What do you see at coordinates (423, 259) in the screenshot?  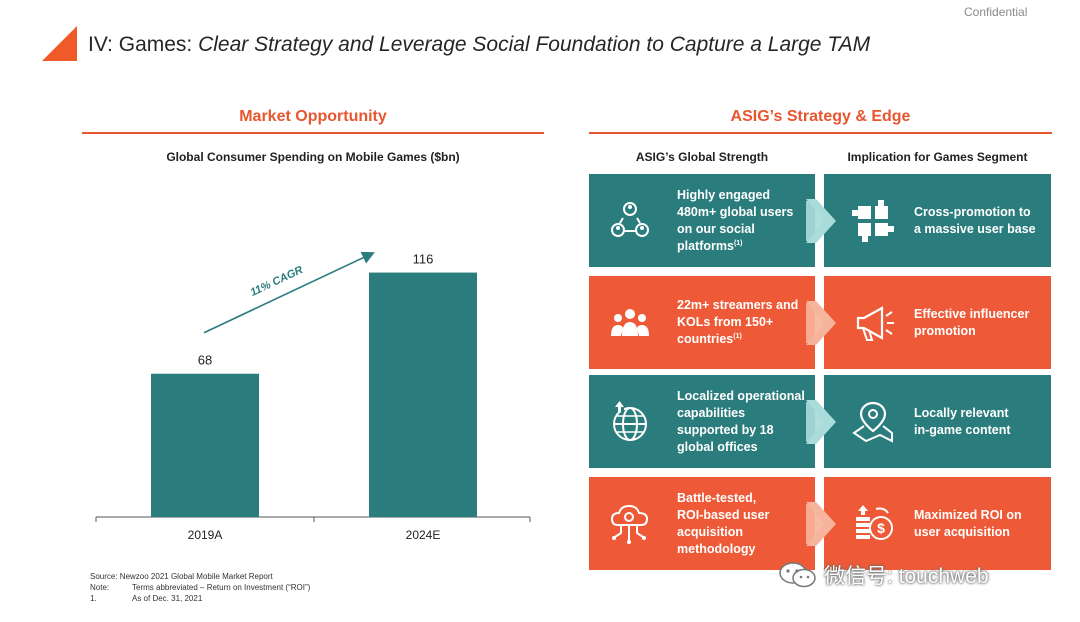 I see `data-label-2024E: 116` at bounding box center [423, 259].